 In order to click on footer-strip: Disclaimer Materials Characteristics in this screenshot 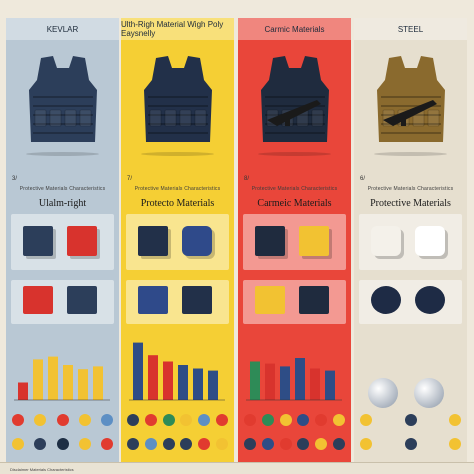, I will do `click(237, 468)`.